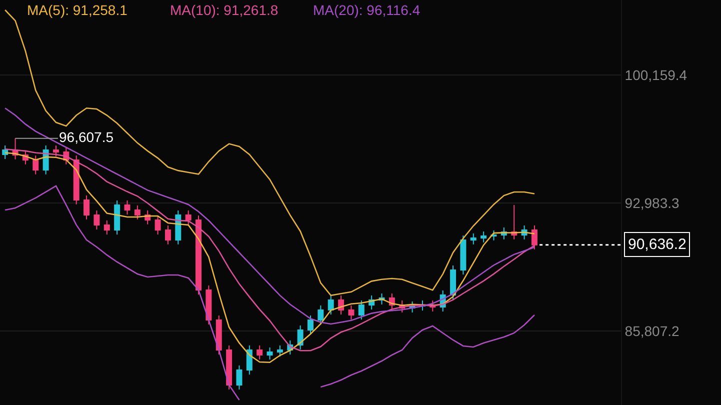 The width and height of the screenshot is (721, 405). What do you see at coordinates (224, 10) in the screenshot?
I see `annotation: MA(10): 91,261.8` at bounding box center [224, 10].